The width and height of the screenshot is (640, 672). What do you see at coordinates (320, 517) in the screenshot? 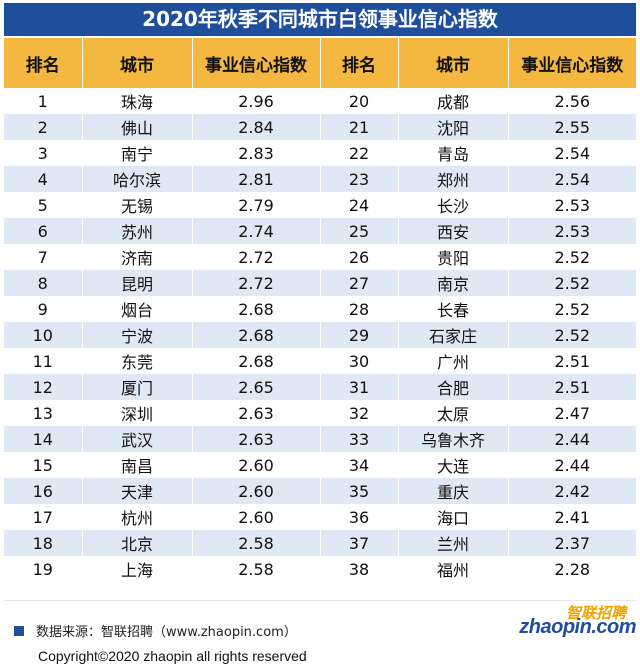
I see `table-row: 17 杭州 2.60 36 海口 2.41` at bounding box center [320, 517].